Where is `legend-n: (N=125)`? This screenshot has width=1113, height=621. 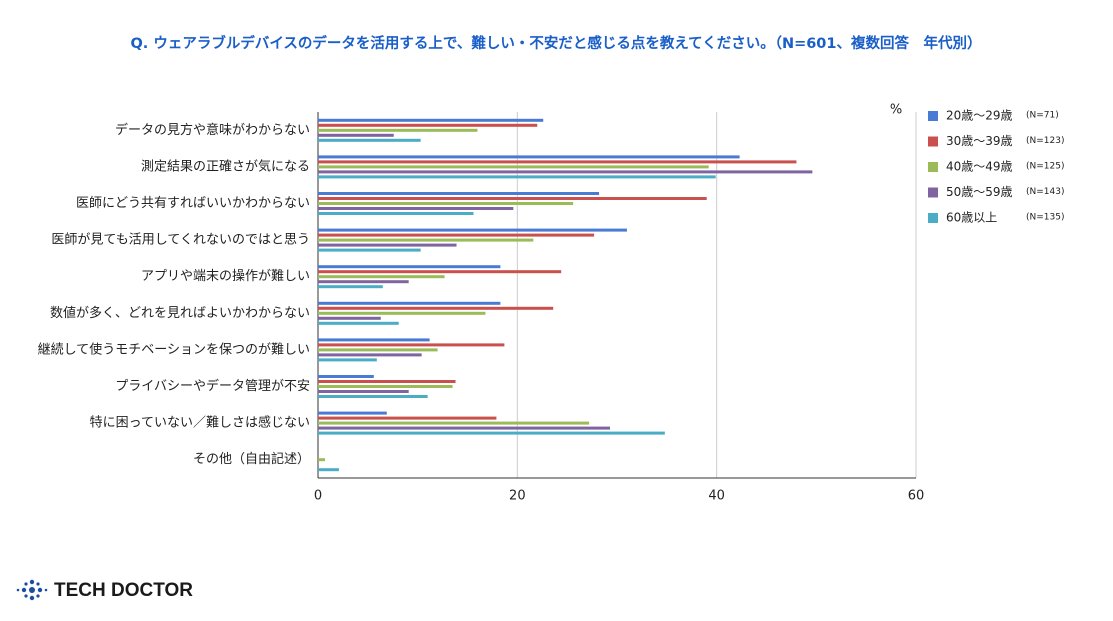 legend-n: (N=125) is located at coordinates (1045, 167).